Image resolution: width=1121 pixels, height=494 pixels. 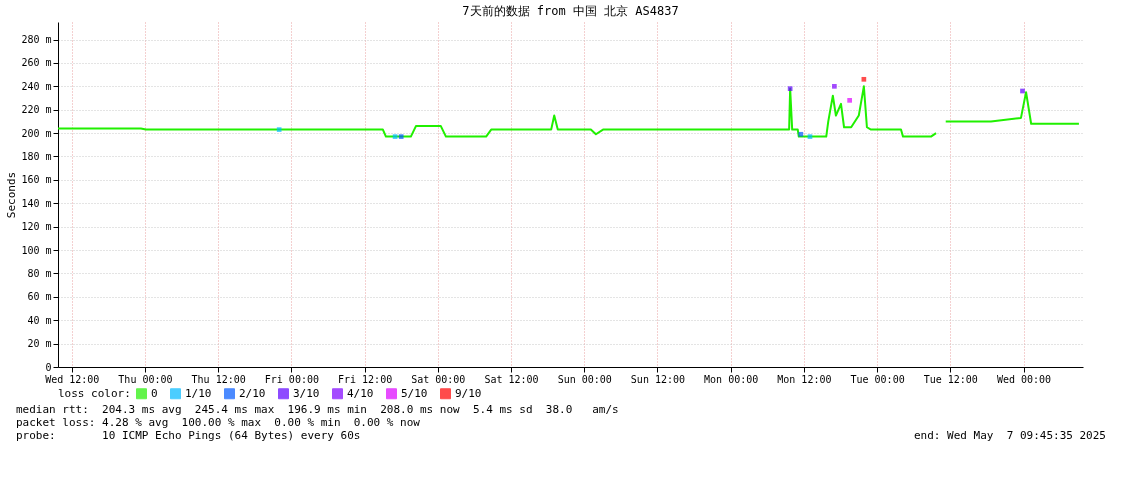 I want to click on x-tick-label: Sun 12:00, so click(x=658, y=379).